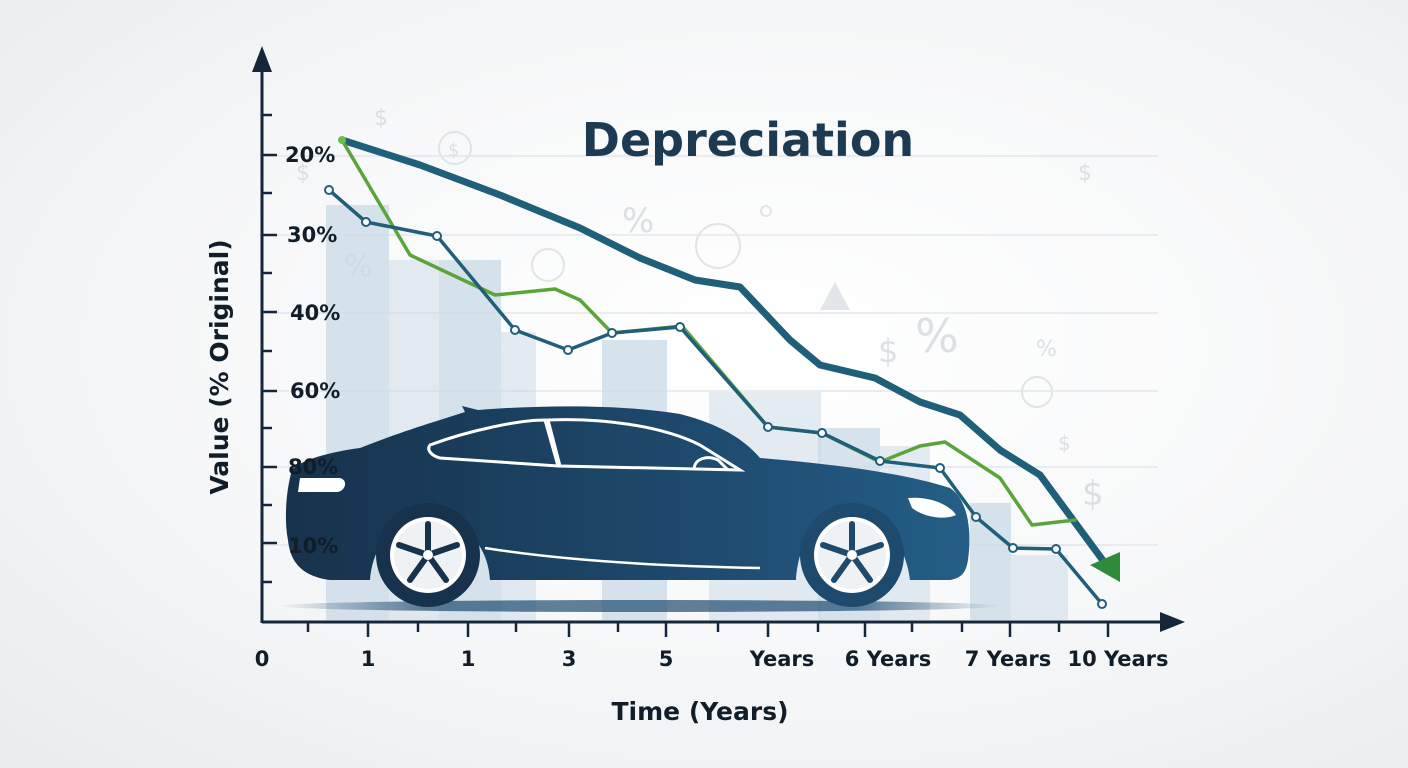 The width and height of the screenshot is (1408, 768). Describe the element at coordinates (835, 296) in the screenshot. I see `drop-icon` at that location.